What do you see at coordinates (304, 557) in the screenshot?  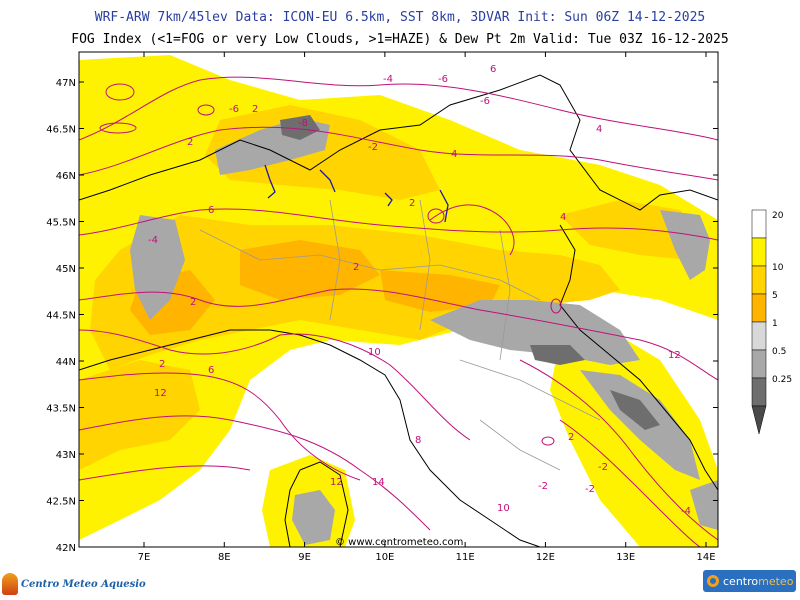 I see `lon-label: 9E` at bounding box center [304, 557].